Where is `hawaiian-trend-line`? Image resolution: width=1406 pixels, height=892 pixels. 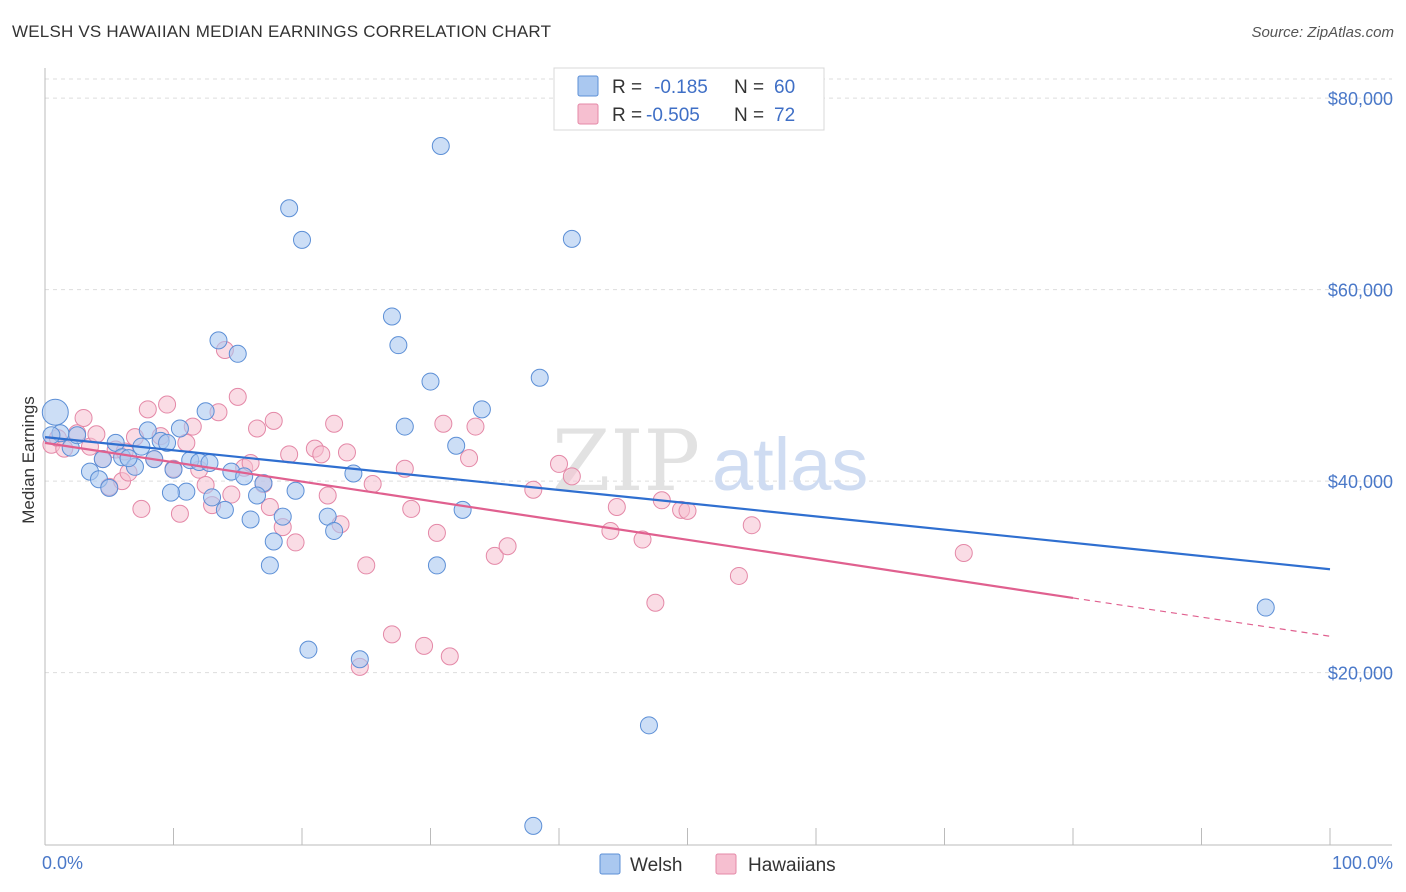 hawaiian-trend-line is located at coordinates (559, 520).